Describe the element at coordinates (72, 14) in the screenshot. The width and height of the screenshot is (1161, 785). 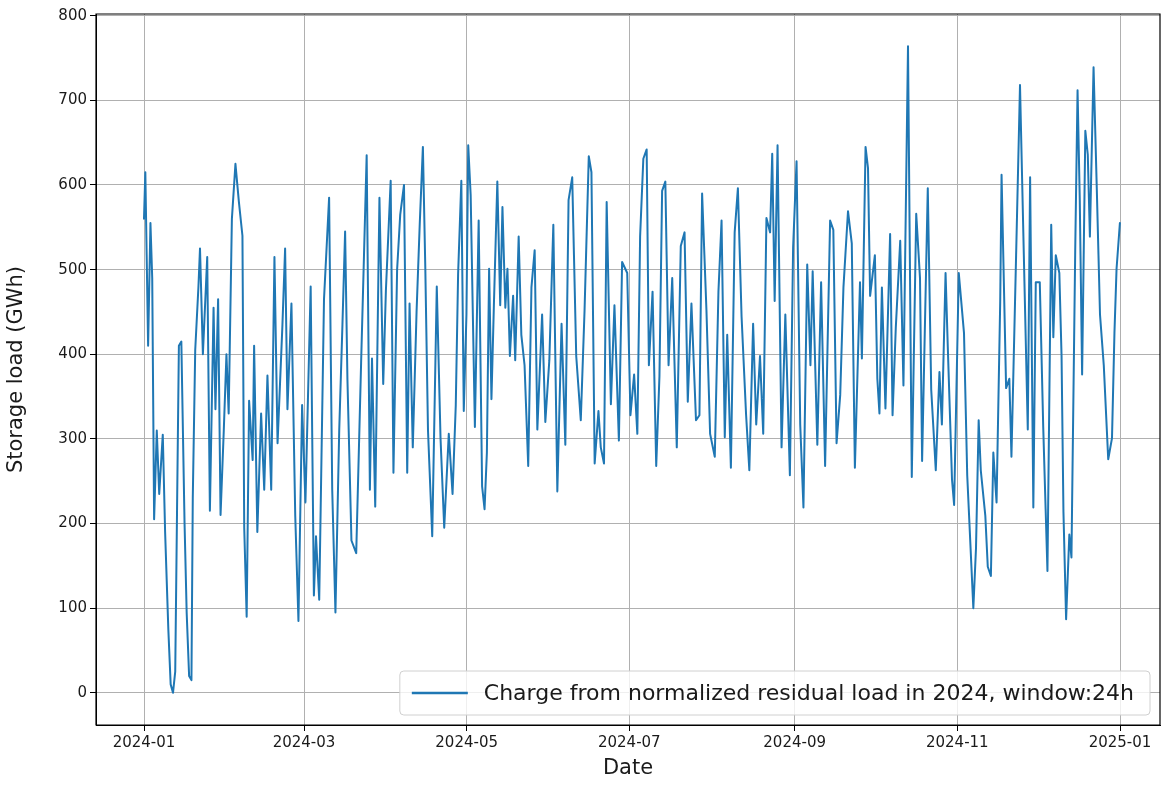
I see `y-tick-label: 800` at that location.